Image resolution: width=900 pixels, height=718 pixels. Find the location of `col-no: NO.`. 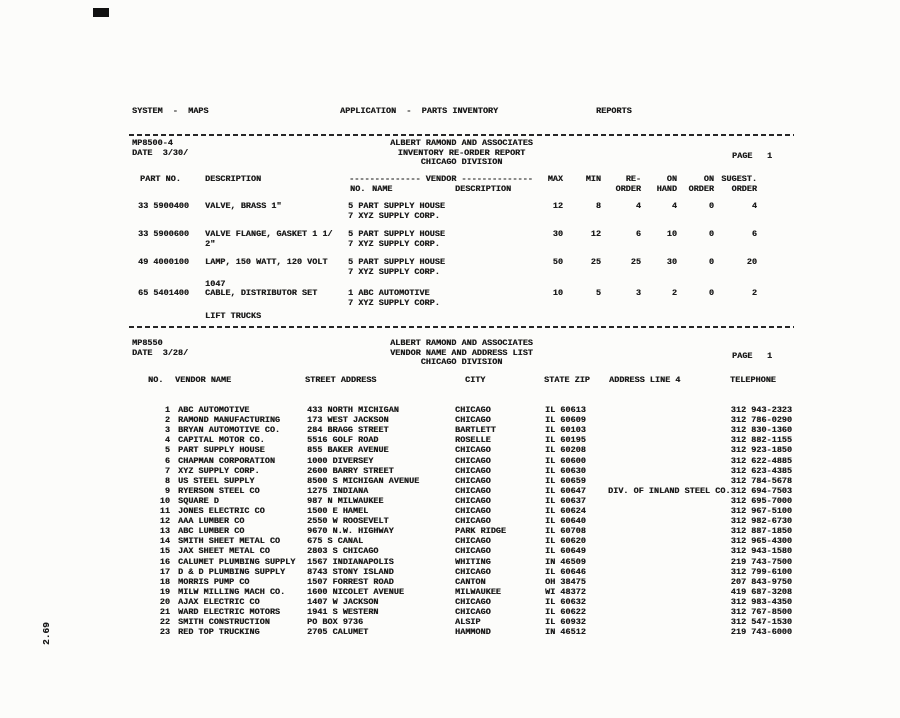

col-no: NO. is located at coordinates (156, 380).